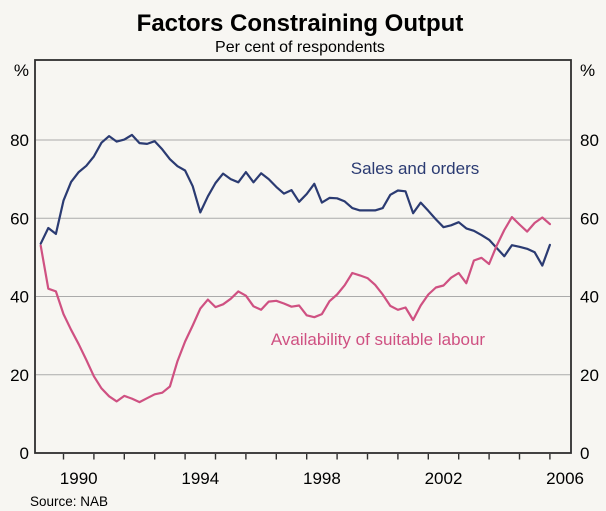  What do you see at coordinates (300, 47) in the screenshot?
I see `chart-subtitle: Per cent of respondents` at bounding box center [300, 47].